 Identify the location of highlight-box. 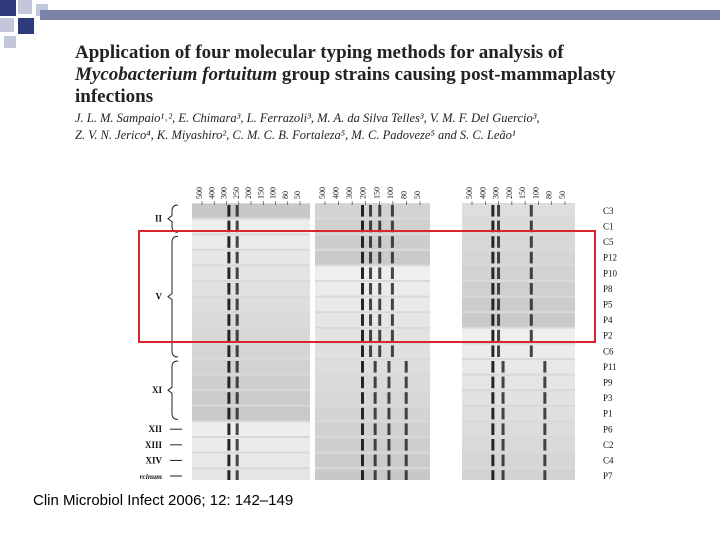
(367, 286).